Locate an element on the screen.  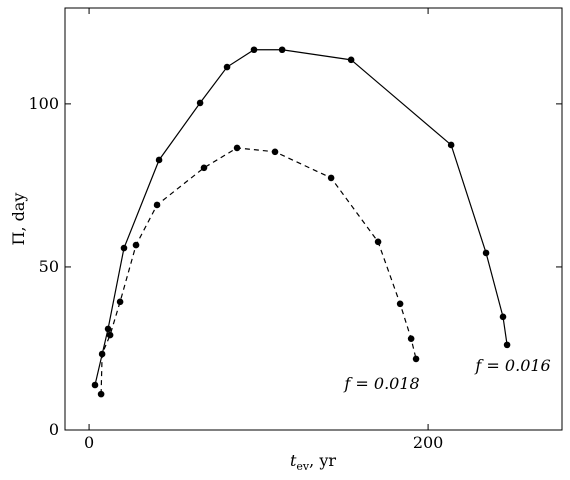
x-tick-label: 200 is located at coordinates (428, 442).